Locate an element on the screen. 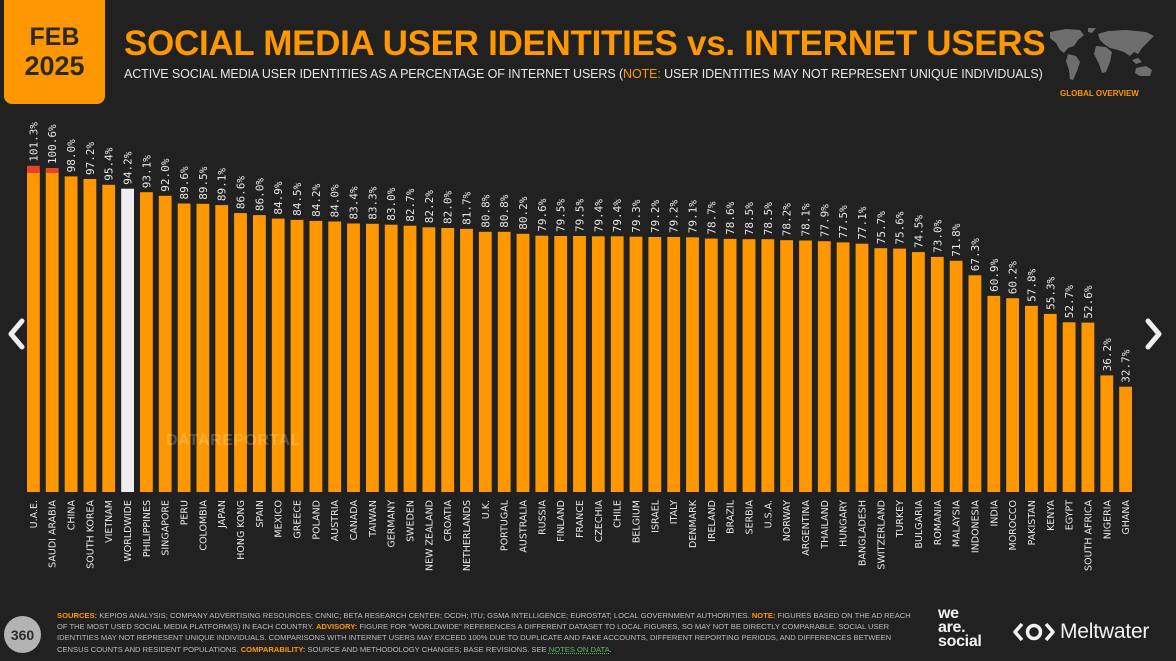 The image size is (1176, 661). category-label: PHILIPPINES is located at coordinates (147, 528).